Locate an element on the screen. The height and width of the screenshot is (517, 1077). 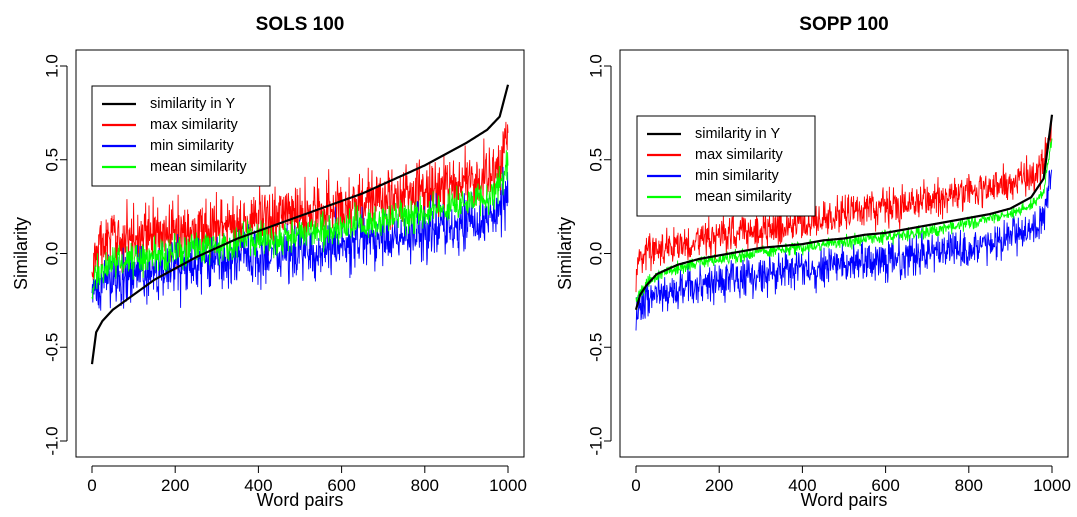
series-line-mean-similarity is located at coordinates (300, 225).